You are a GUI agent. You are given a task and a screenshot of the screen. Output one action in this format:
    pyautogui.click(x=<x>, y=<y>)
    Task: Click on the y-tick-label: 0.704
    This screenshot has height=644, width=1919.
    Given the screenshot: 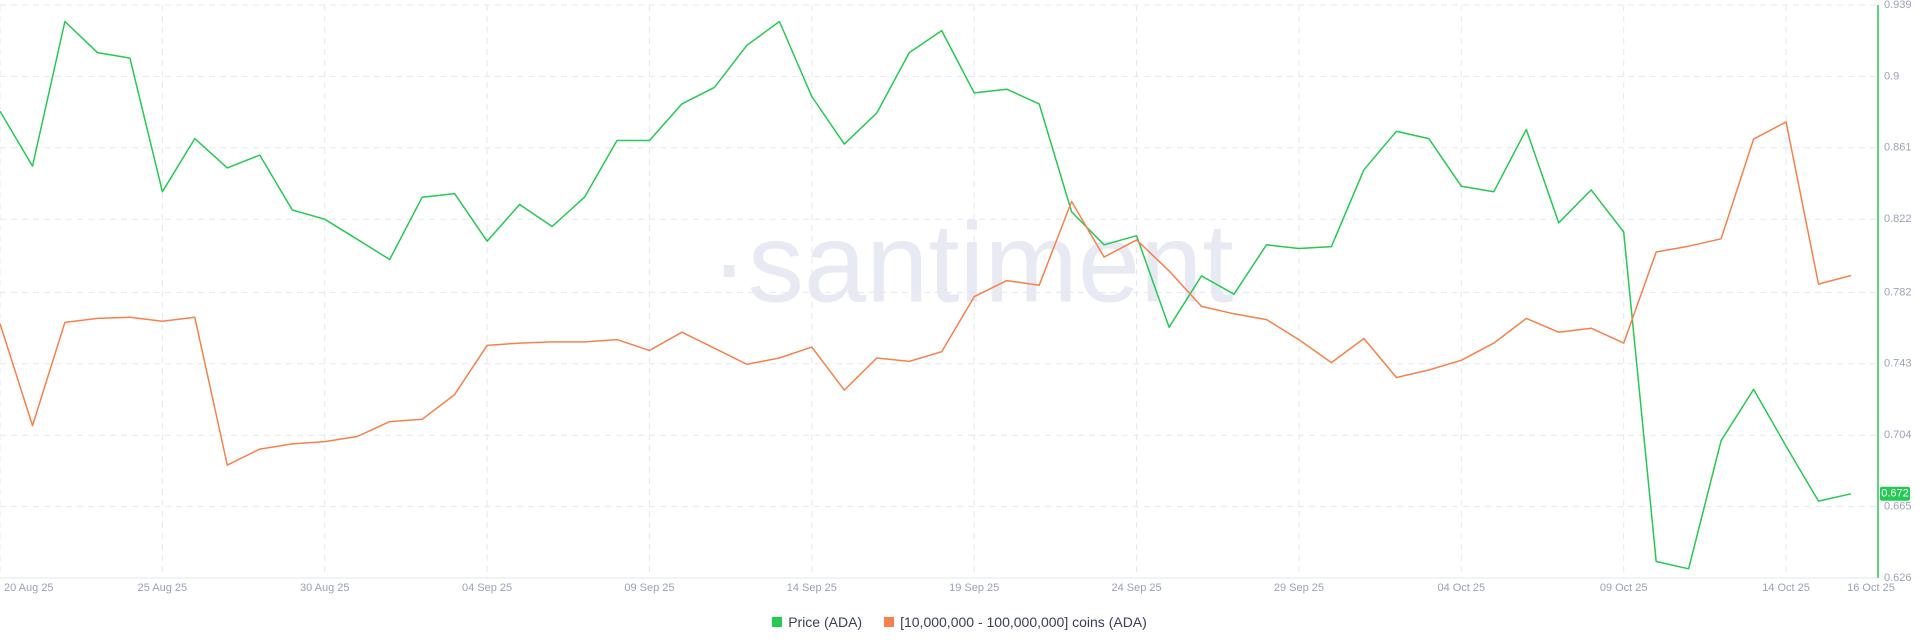 What is the action you would take?
    pyautogui.click(x=1898, y=435)
    